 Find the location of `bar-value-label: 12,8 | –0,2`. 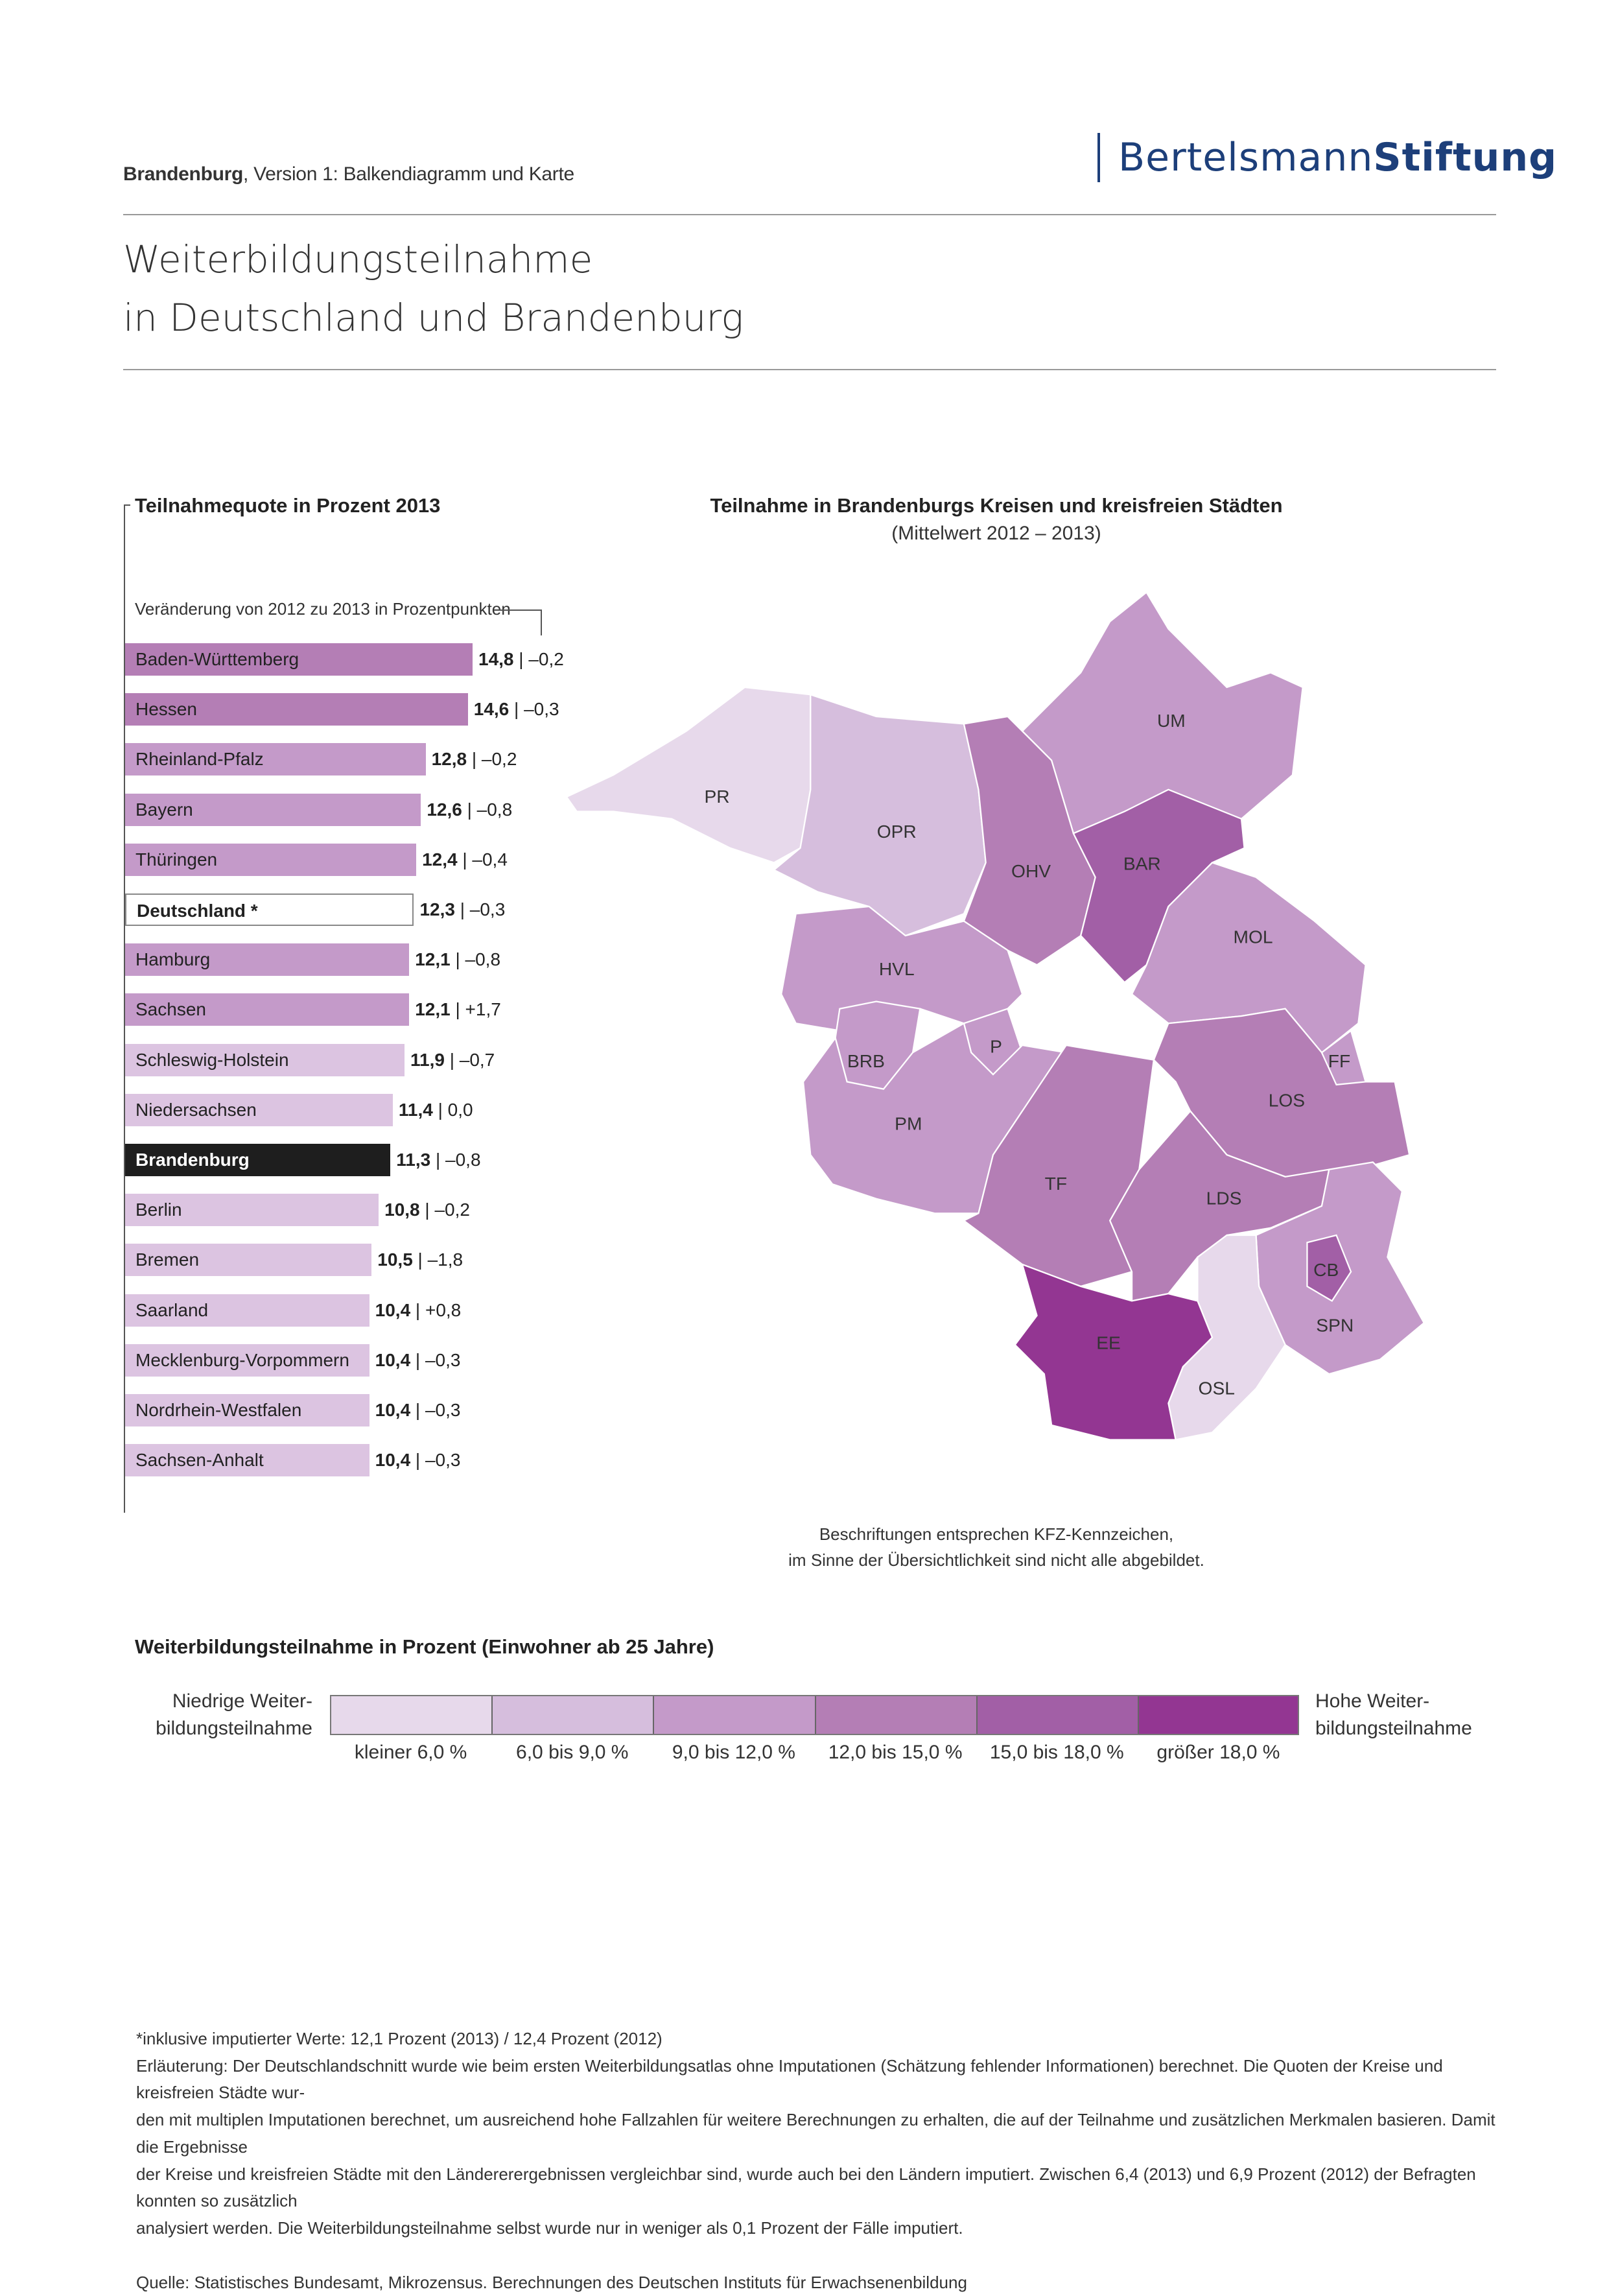

bar-value-label: 12,8 | –0,2 is located at coordinates (474, 759).